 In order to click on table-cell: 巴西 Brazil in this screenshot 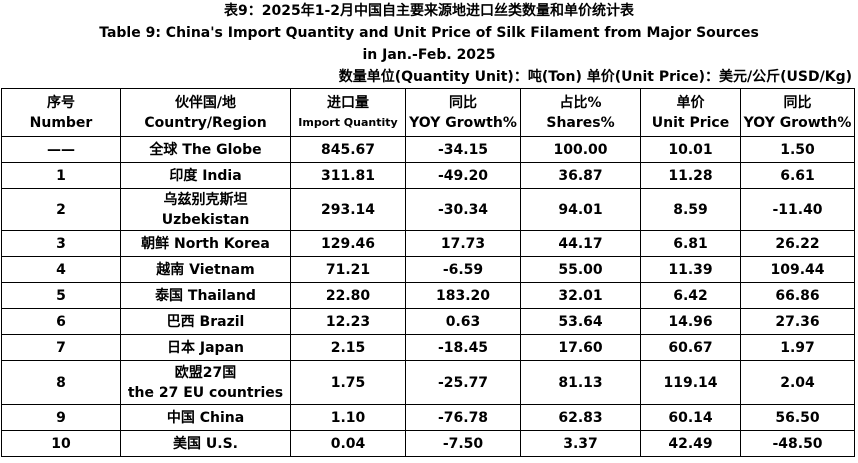, I will do `click(205, 321)`.